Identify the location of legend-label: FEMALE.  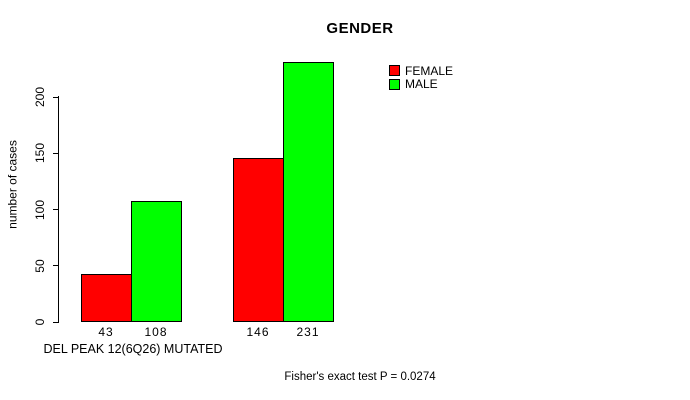
(429, 70).